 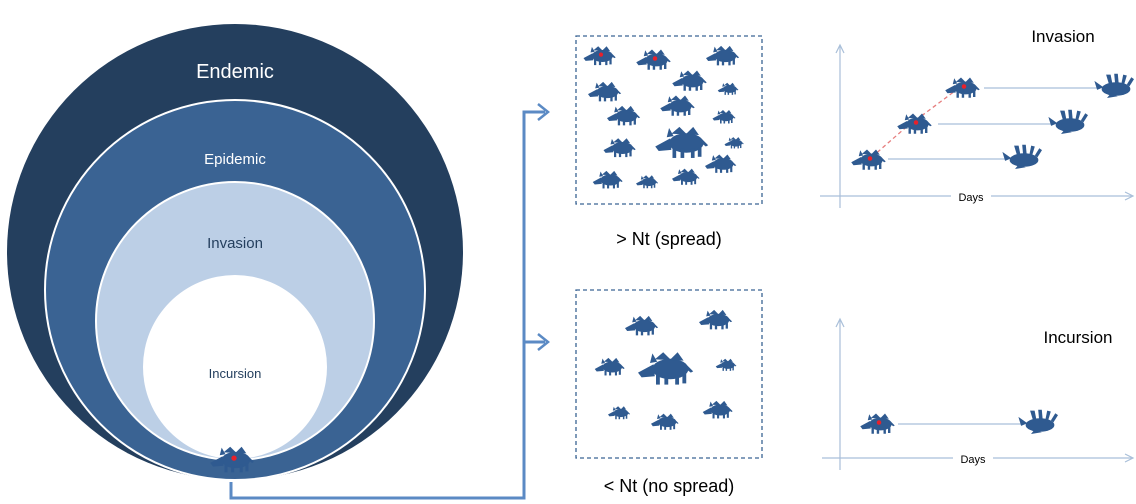 What do you see at coordinates (669, 486) in the screenshot?
I see `no-spread-threshold-label: < Nt (no spread)` at bounding box center [669, 486].